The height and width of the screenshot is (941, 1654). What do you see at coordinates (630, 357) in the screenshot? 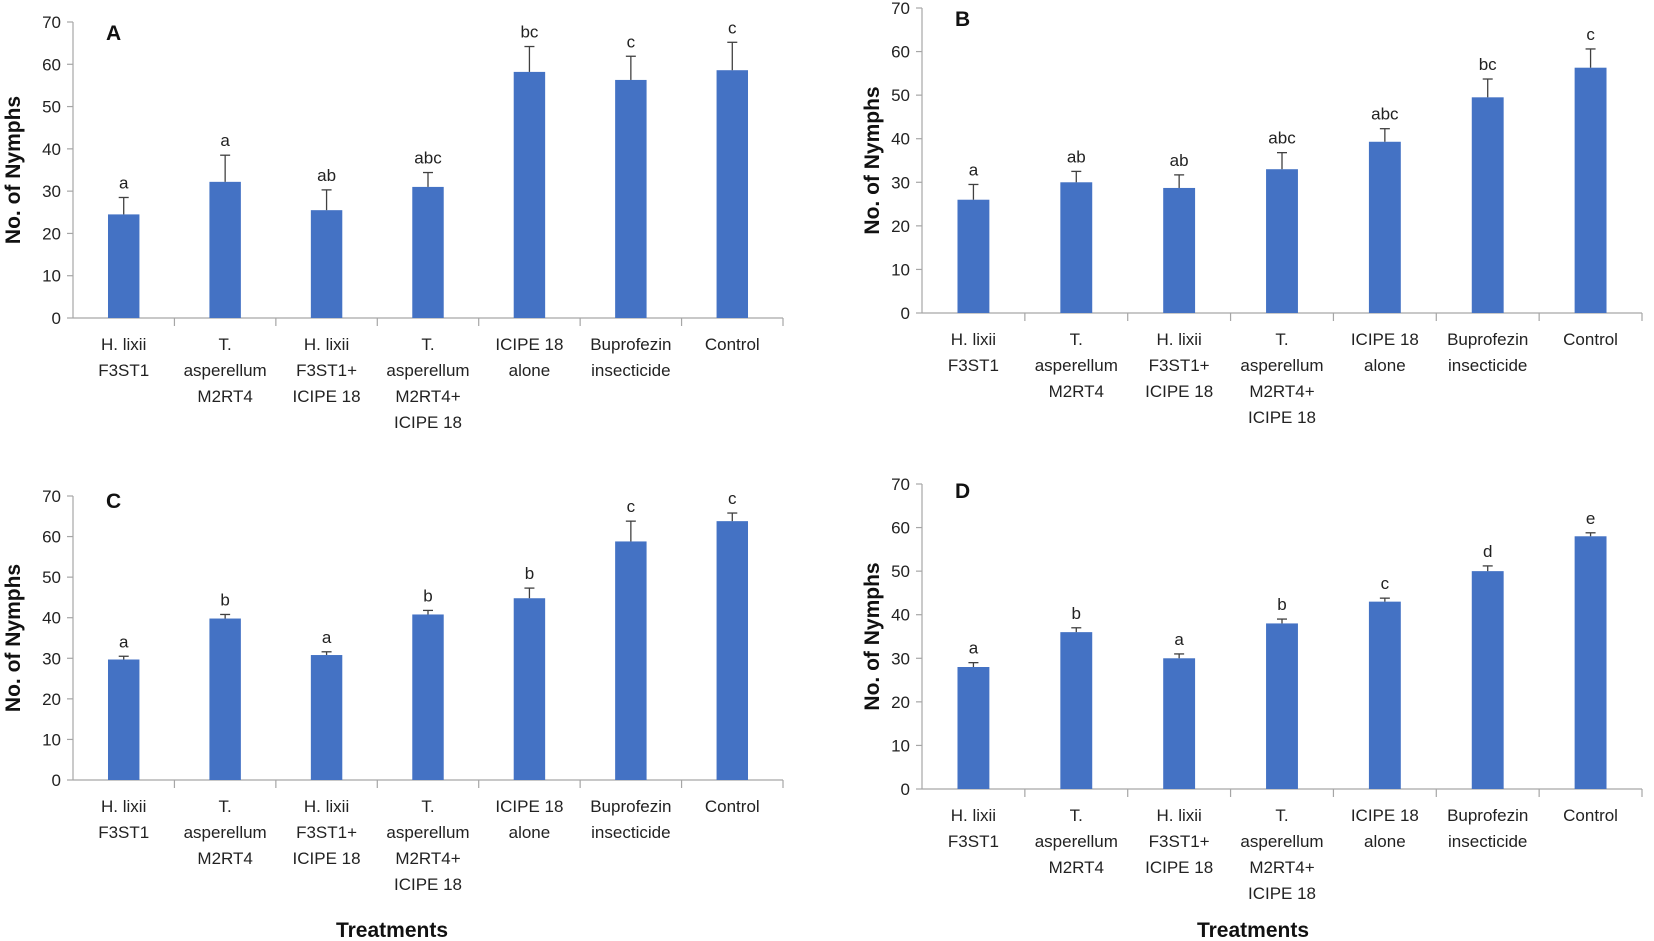
I see `x-category-label: Buprofezin insecticide` at bounding box center [630, 357].